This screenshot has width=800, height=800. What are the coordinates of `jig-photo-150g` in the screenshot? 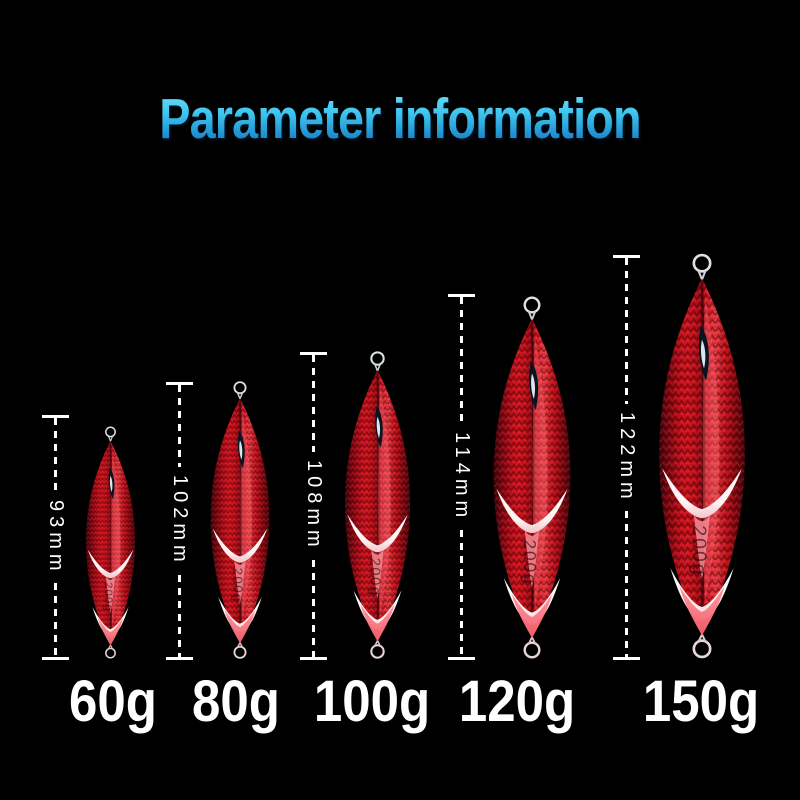 It's located at (702, 456).